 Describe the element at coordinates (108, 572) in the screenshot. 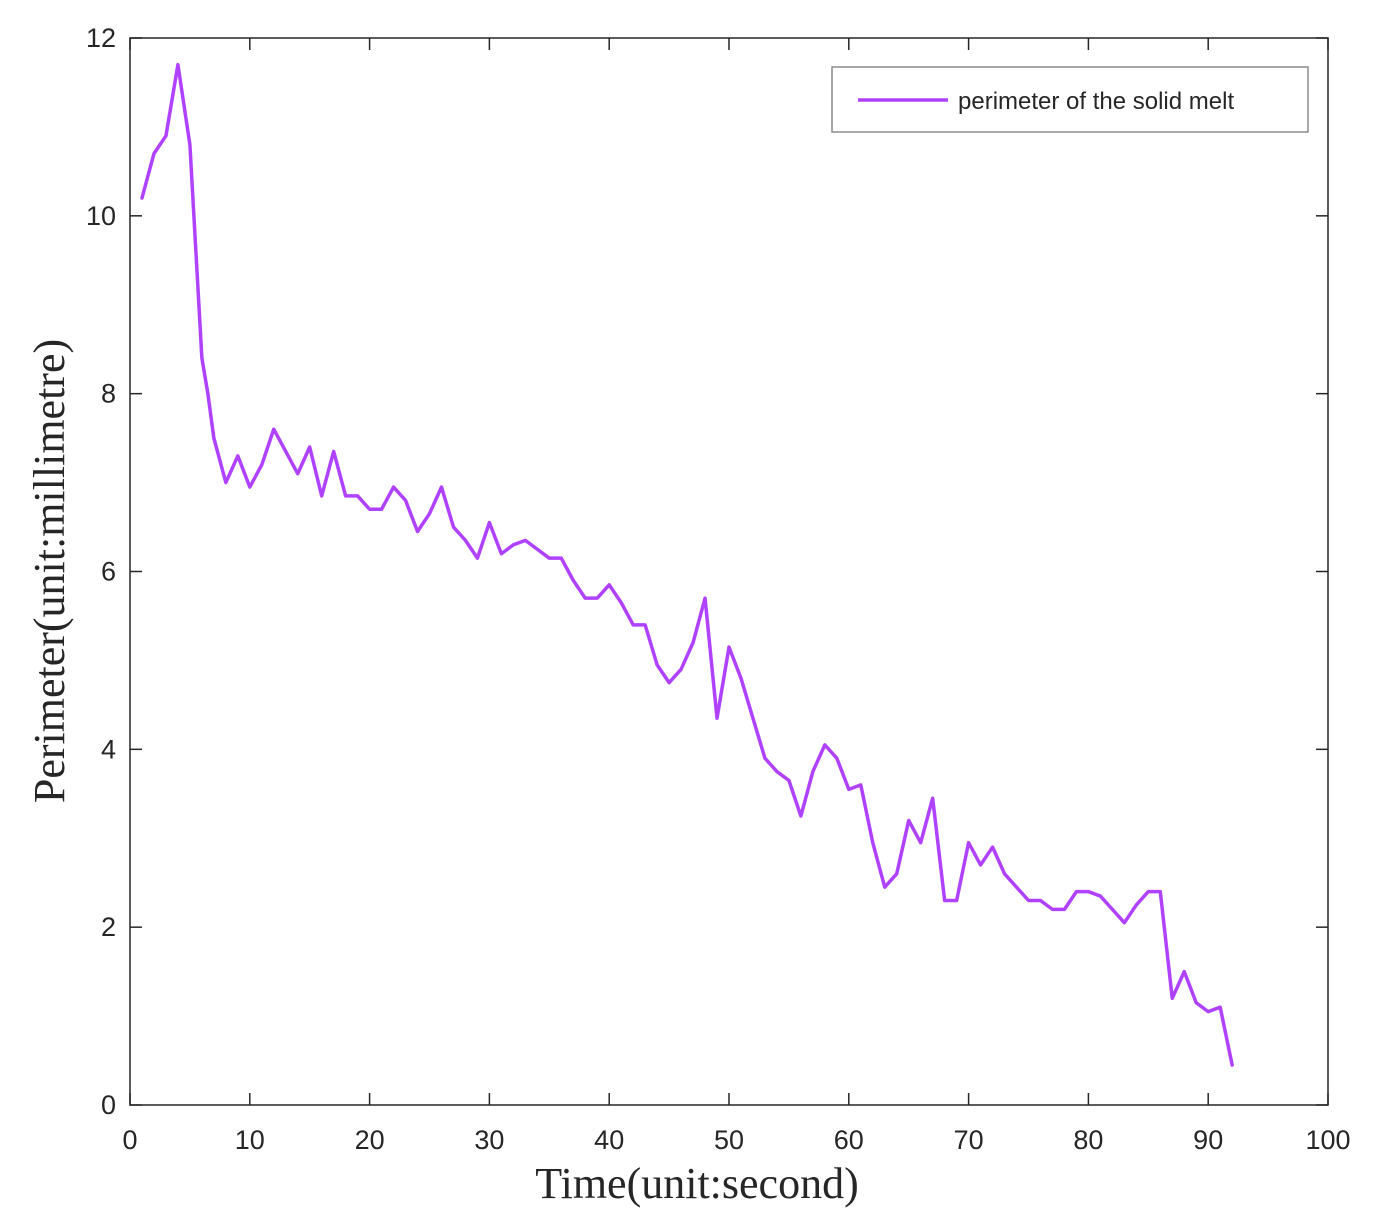

I see `y-tick-label: 6` at that location.